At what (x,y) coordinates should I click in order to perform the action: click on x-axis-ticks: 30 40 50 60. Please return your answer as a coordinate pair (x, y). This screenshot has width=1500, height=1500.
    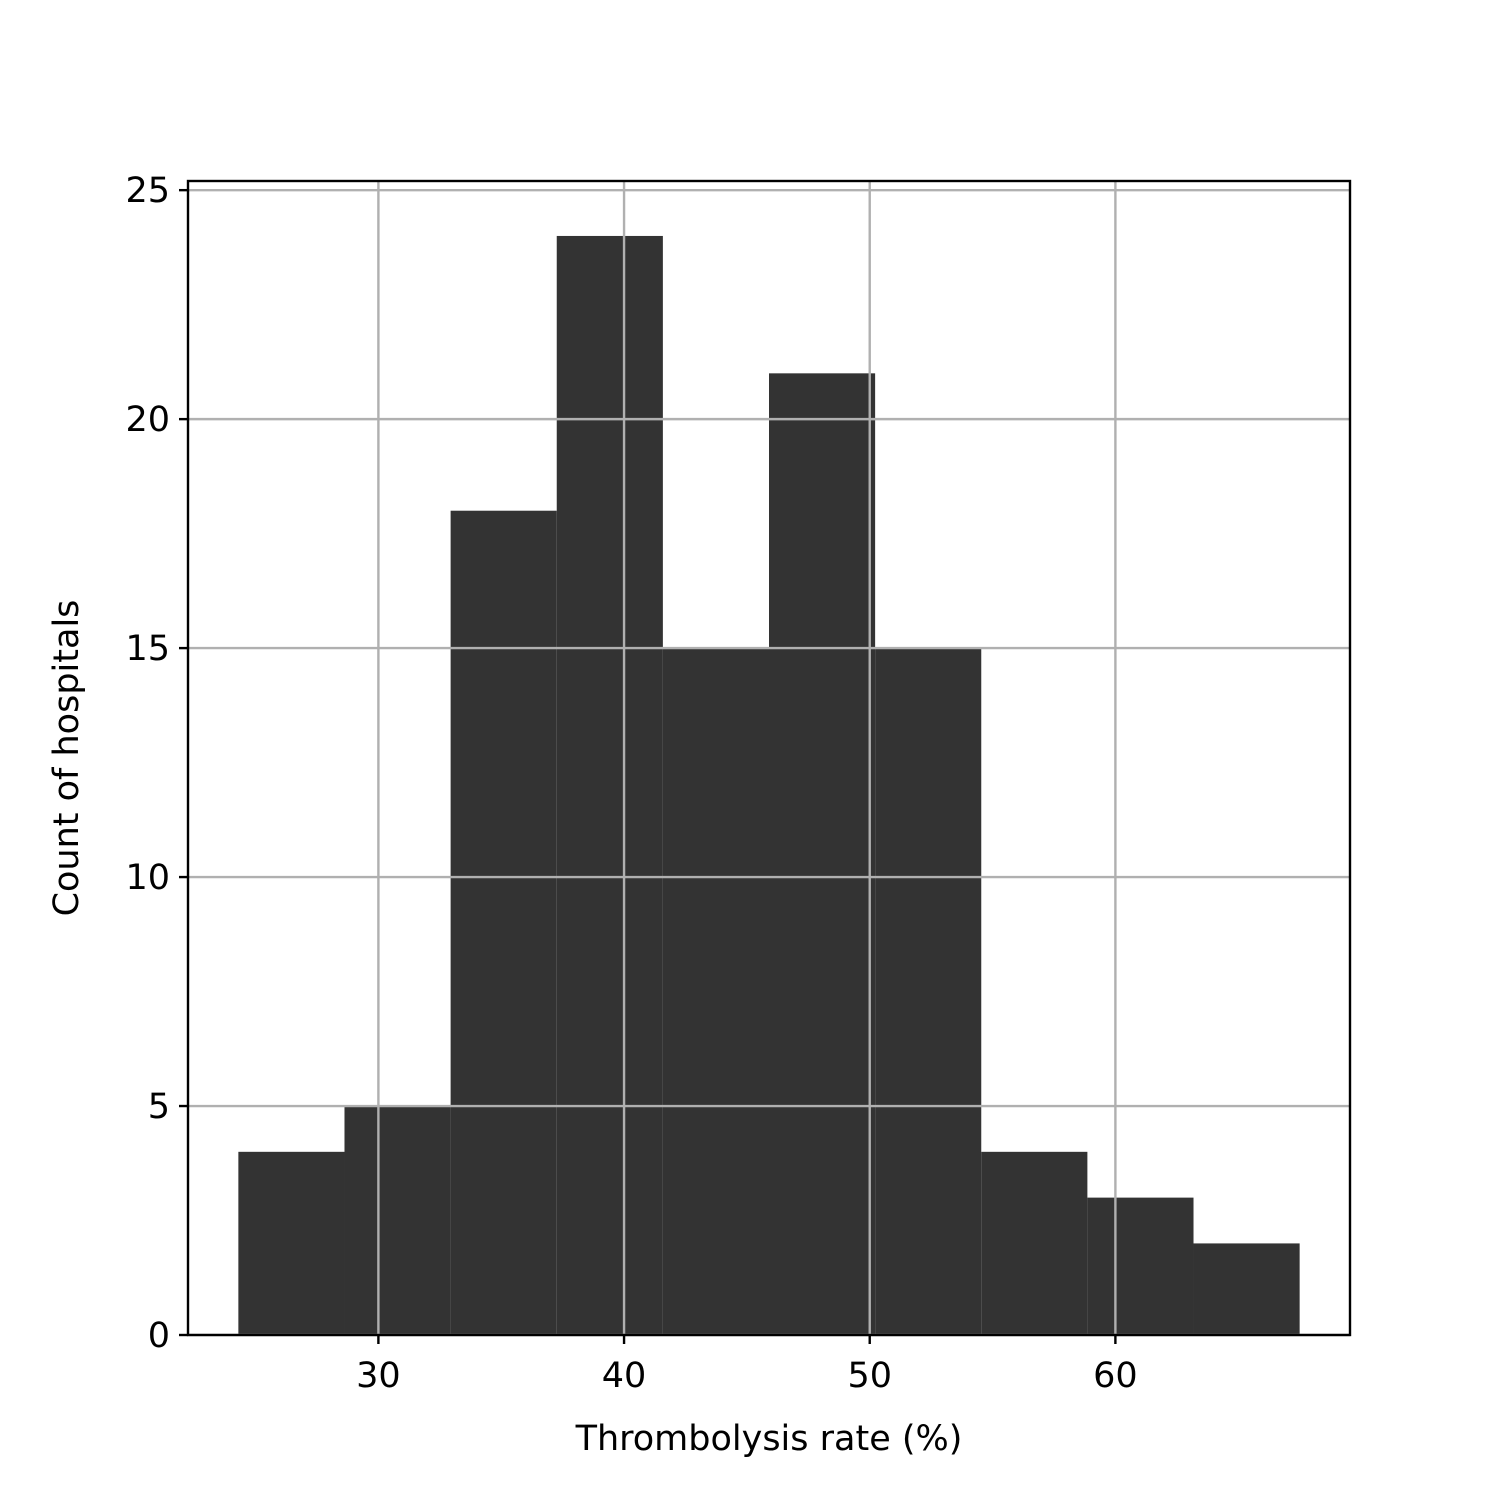
    Looking at the image, I should click on (747, 1365).